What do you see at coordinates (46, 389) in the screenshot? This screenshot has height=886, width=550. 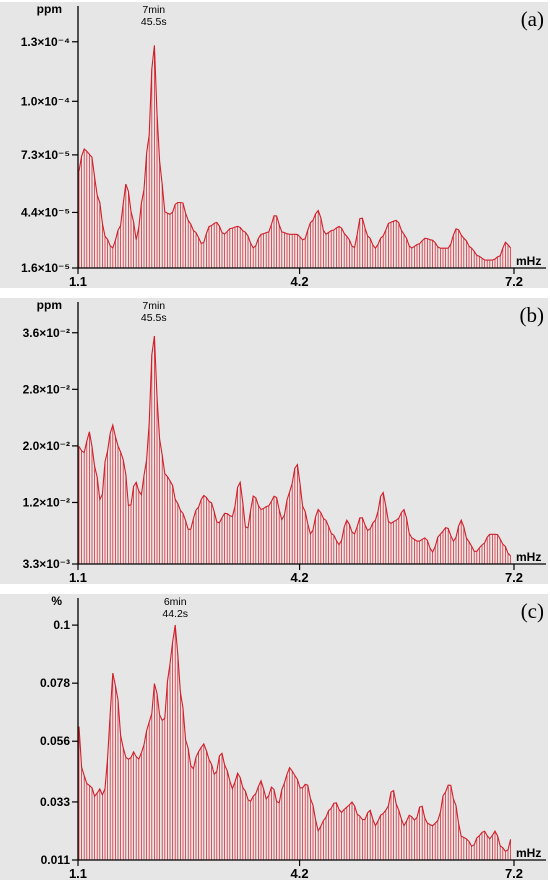 I see `y-tick-label: 2.8×10⁻²` at bounding box center [46, 389].